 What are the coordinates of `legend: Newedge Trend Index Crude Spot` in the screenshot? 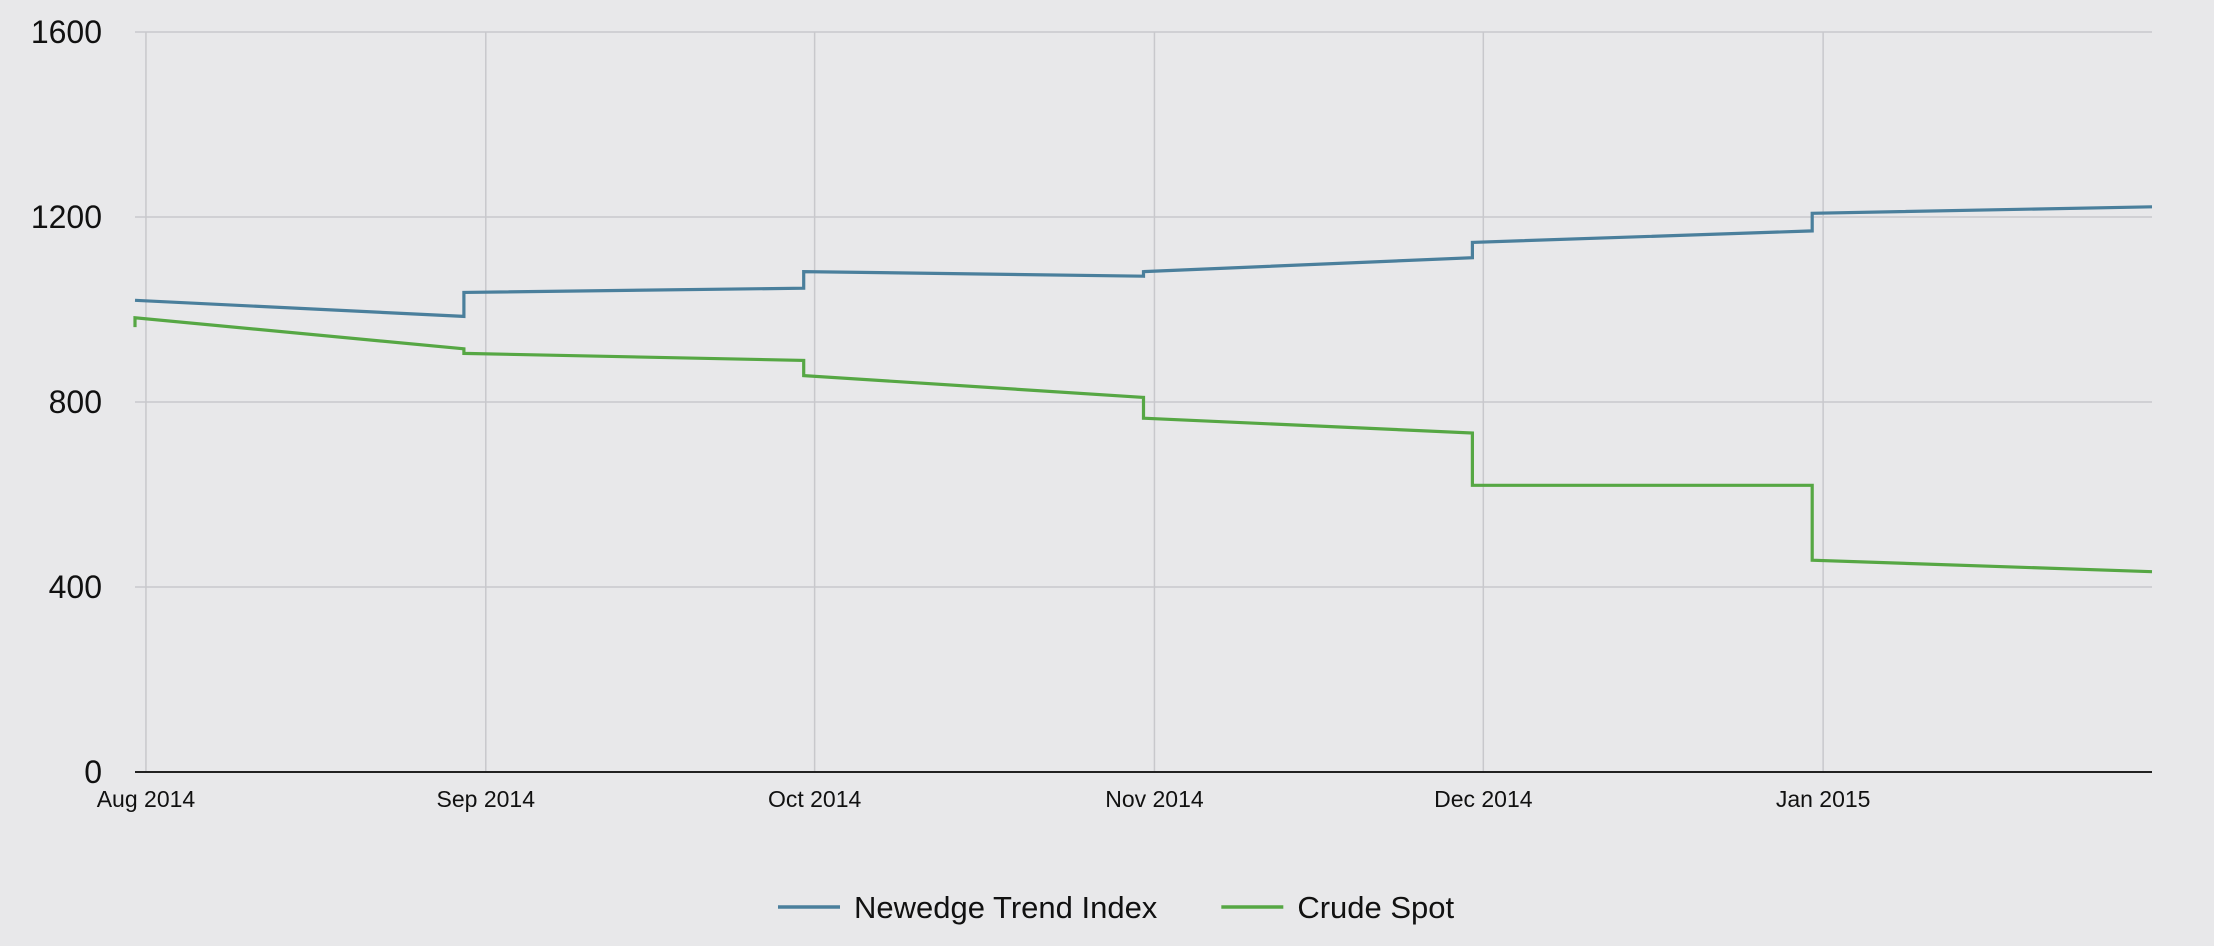 It's located at (1116, 907).